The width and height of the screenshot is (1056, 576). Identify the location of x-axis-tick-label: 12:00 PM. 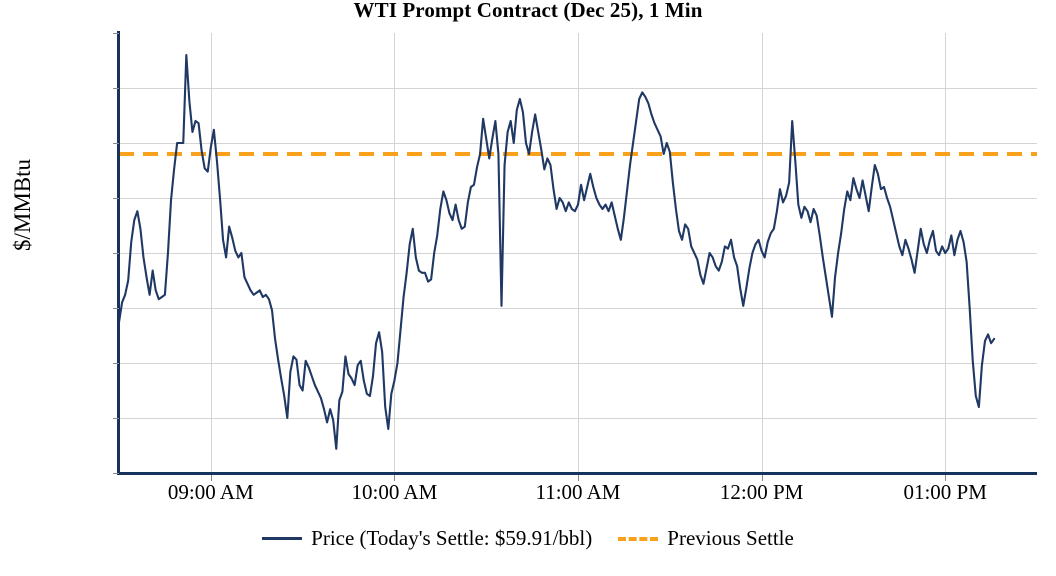
(761, 492).